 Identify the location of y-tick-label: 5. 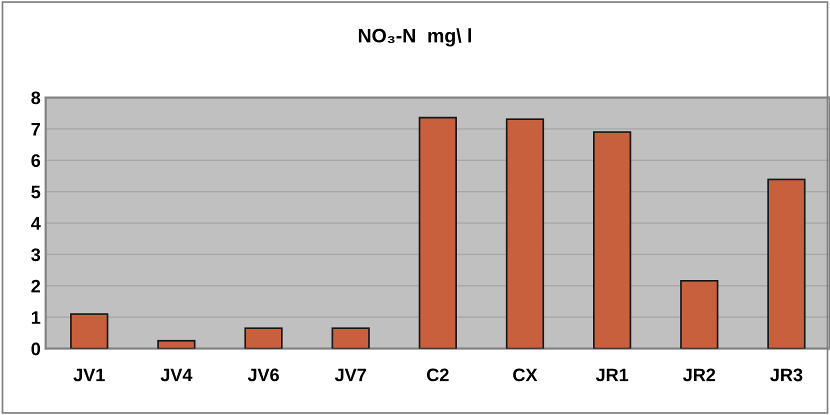
(35, 192).